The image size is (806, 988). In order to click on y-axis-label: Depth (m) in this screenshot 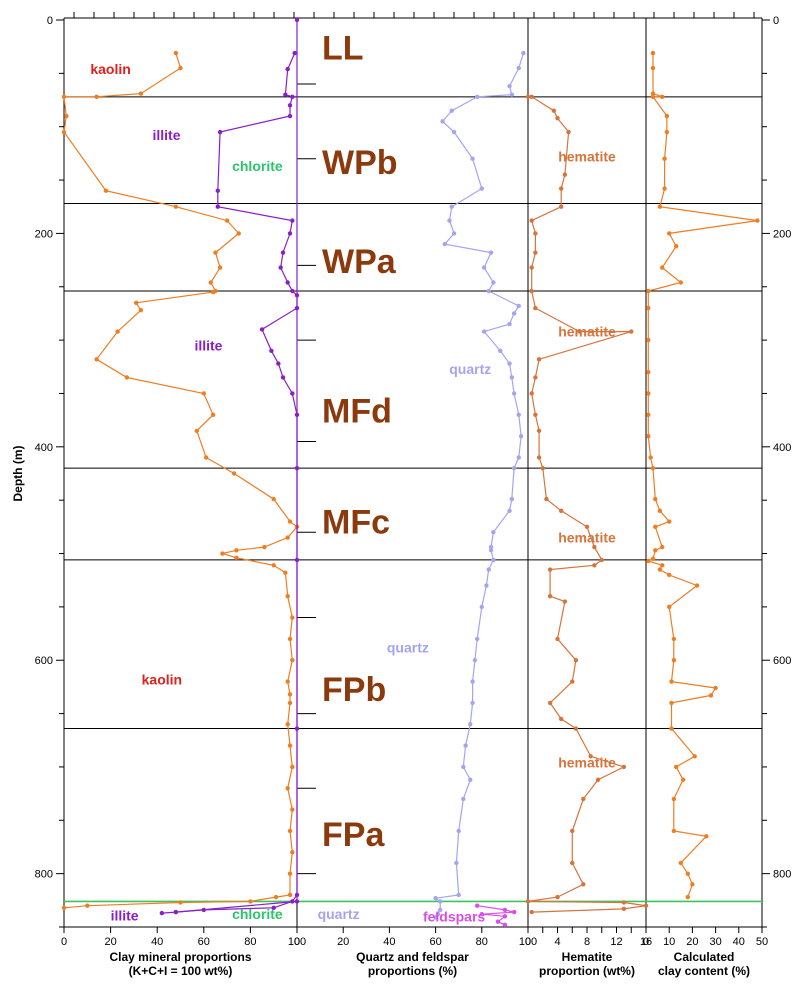, I will do `click(18, 474)`.